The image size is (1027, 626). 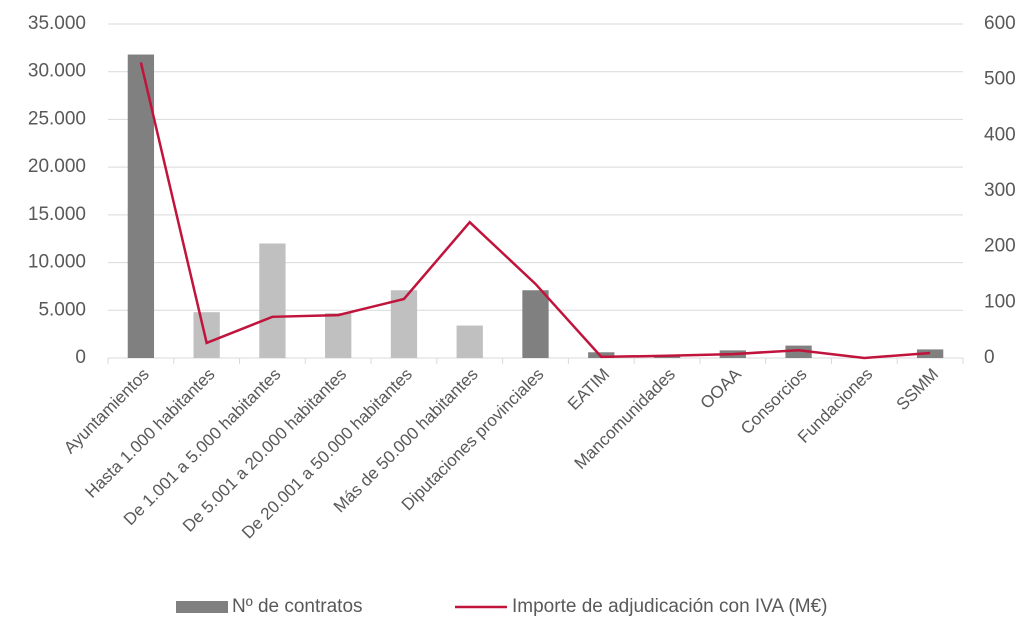 What do you see at coordinates (588, 389) in the screenshot?
I see `x-tick-label: EATIM` at bounding box center [588, 389].